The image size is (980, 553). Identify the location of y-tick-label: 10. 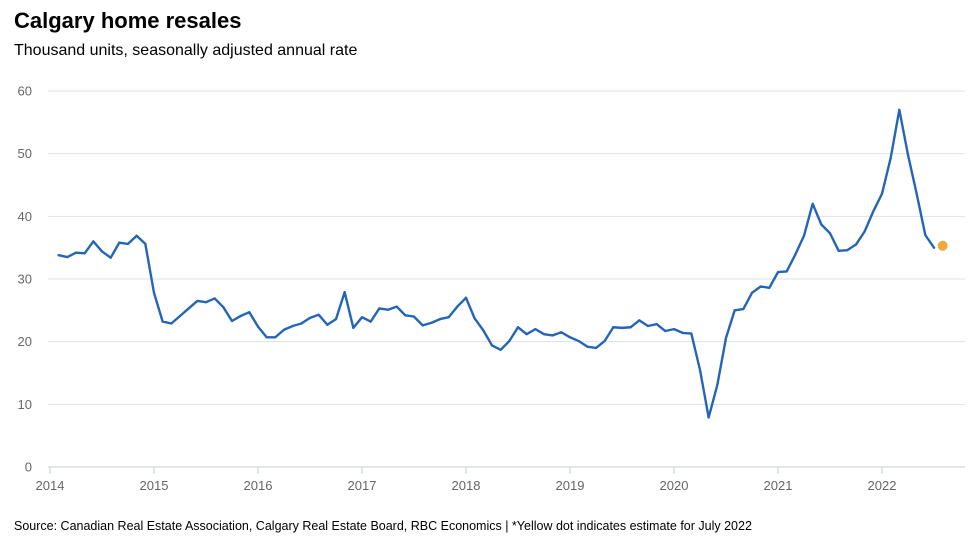
(25, 404).